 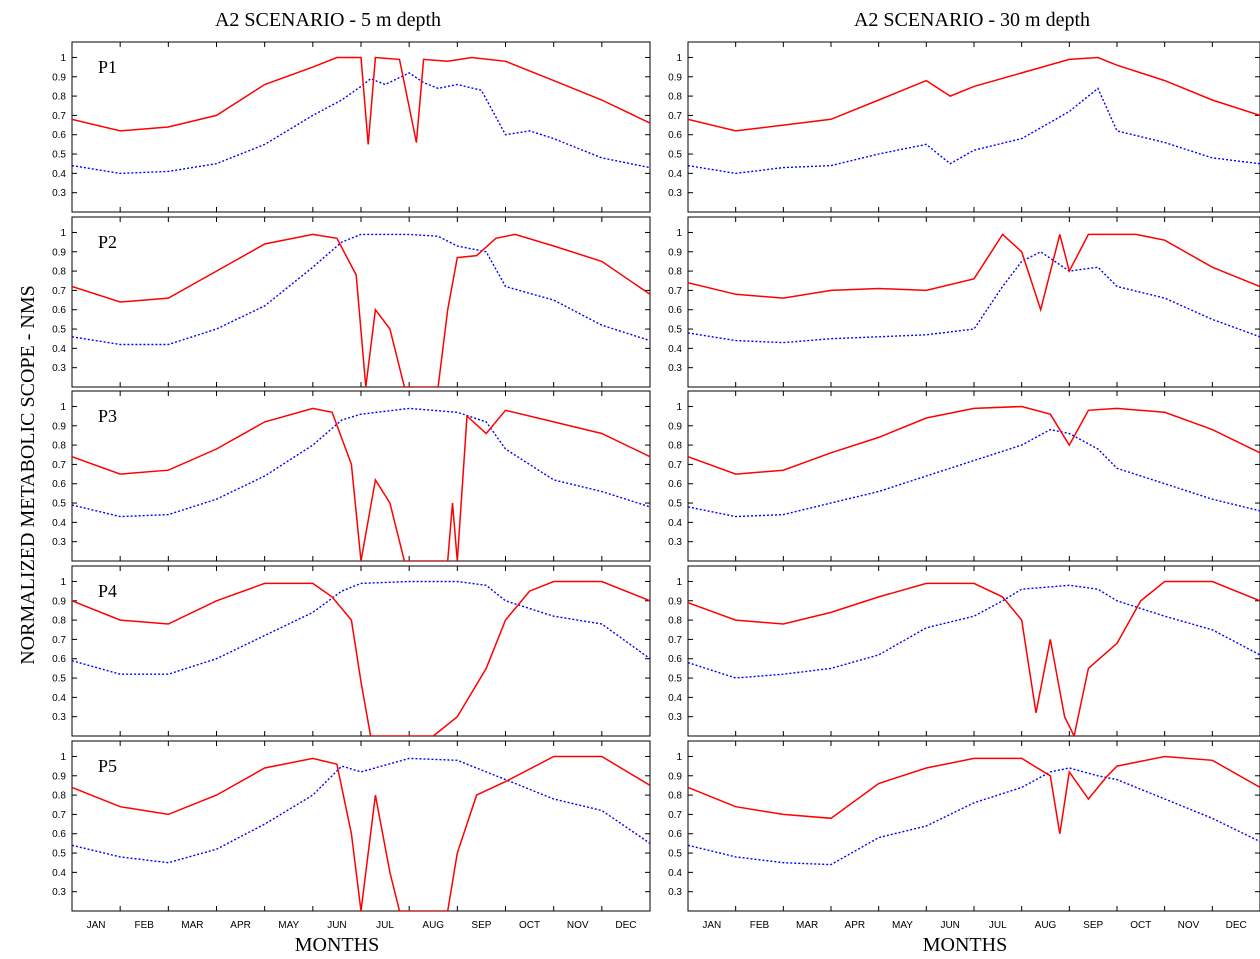 What do you see at coordinates (240, 925) in the screenshot?
I see `month-label: APR` at bounding box center [240, 925].